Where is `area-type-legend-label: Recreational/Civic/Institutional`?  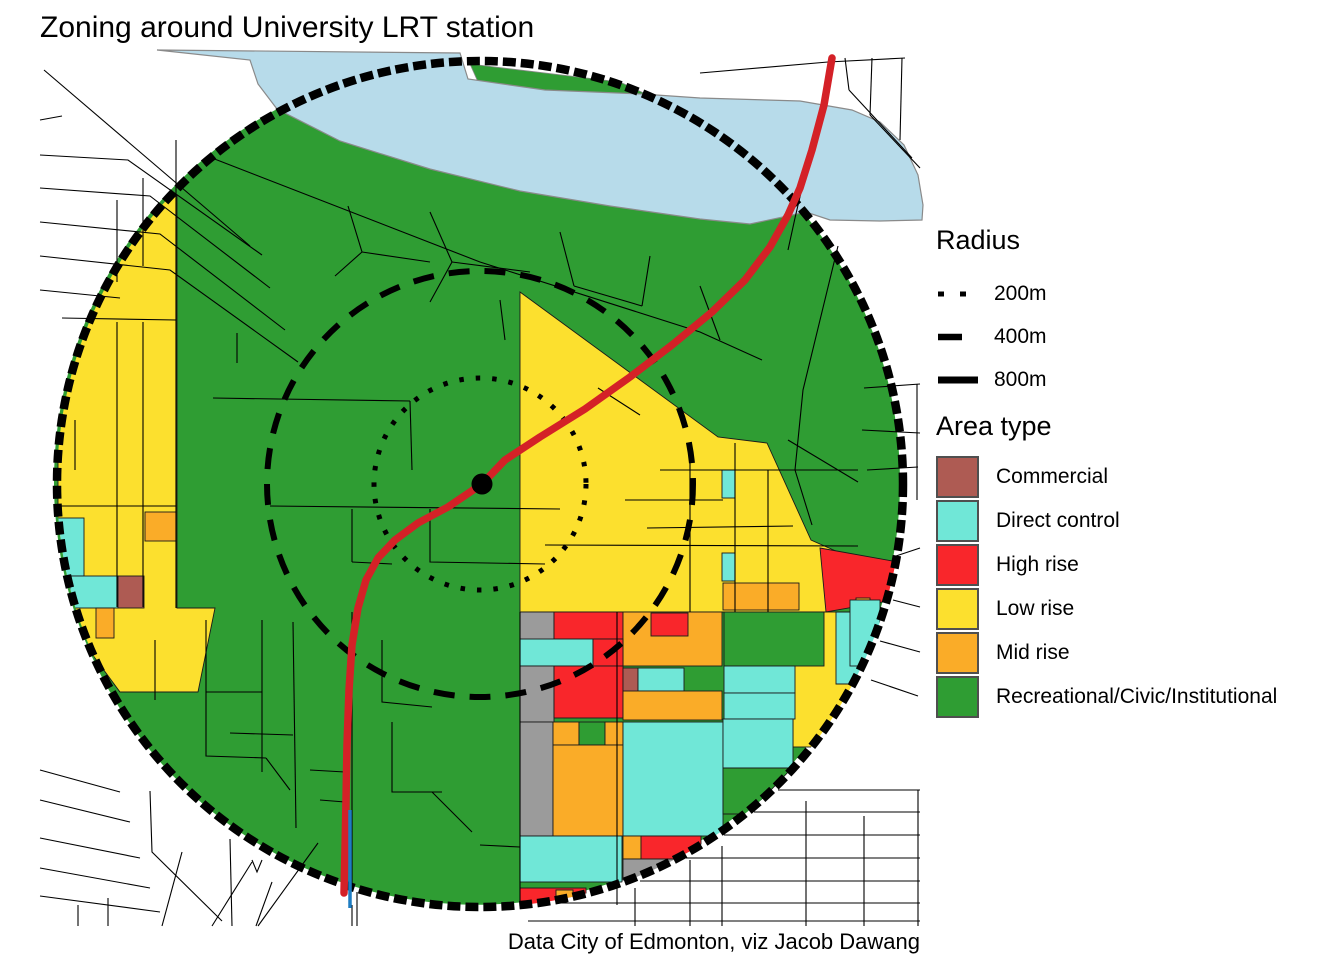 area-type-legend-label: Recreational/Civic/Institutional is located at coordinates (1137, 696).